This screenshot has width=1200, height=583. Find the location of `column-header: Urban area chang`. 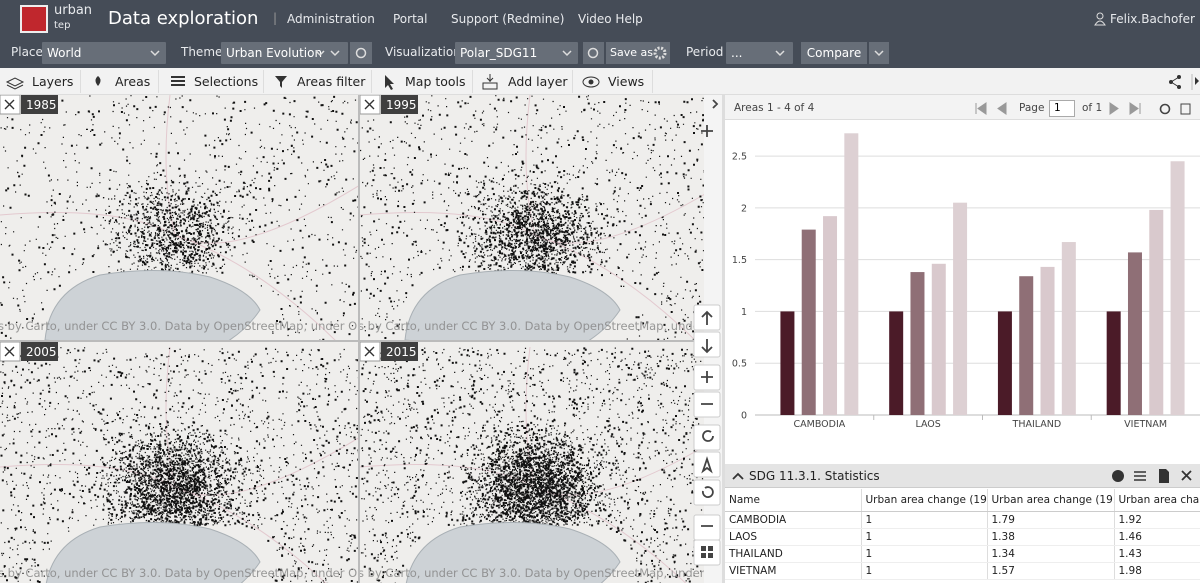

column-header: Urban area chang is located at coordinates (1157, 500).